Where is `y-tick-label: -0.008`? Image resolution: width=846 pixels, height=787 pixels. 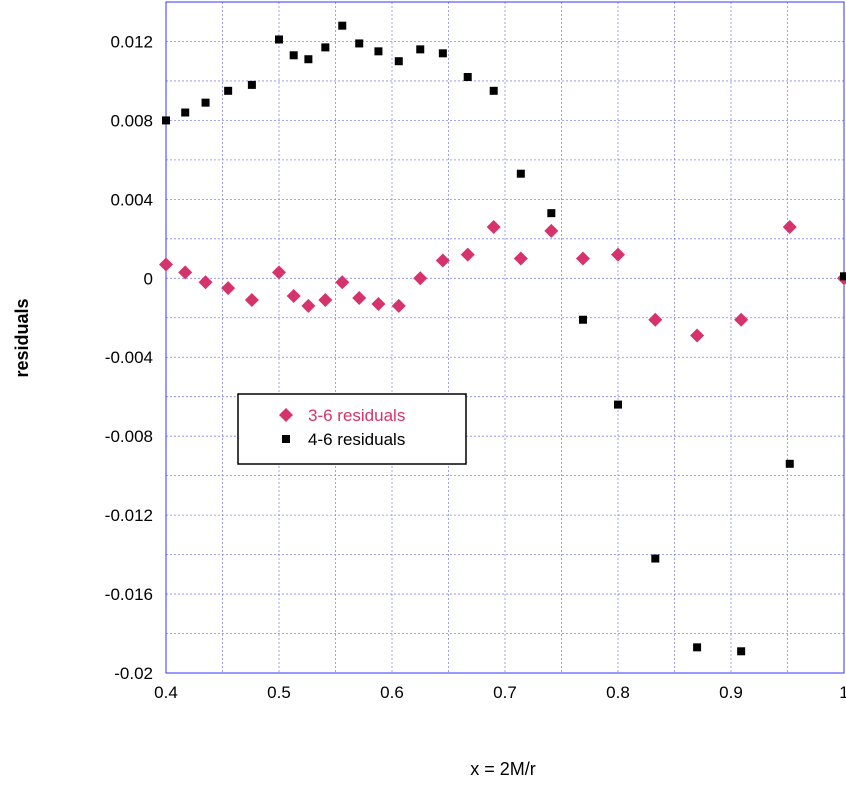
y-tick-label: -0.008 is located at coordinates (129, 436).